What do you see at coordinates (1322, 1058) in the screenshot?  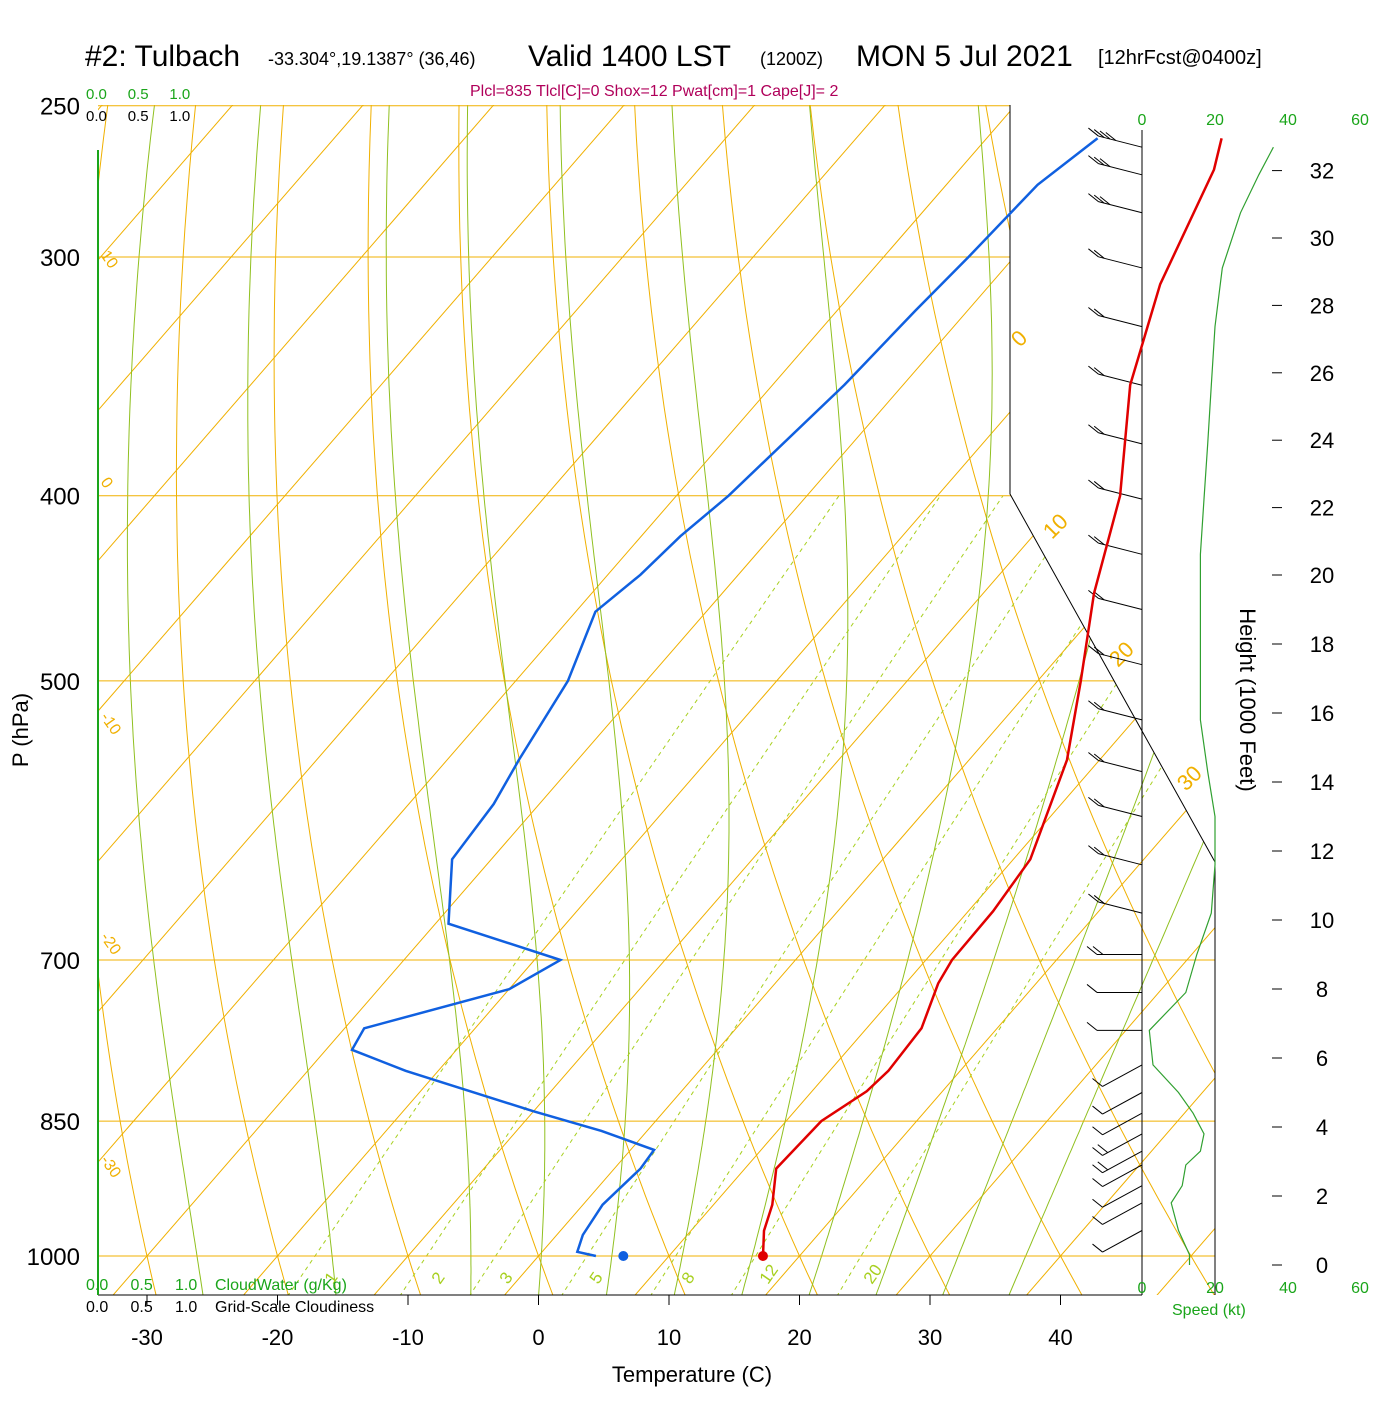 I see `height-tick-label: 6` at bounding box center [1322, 1058].